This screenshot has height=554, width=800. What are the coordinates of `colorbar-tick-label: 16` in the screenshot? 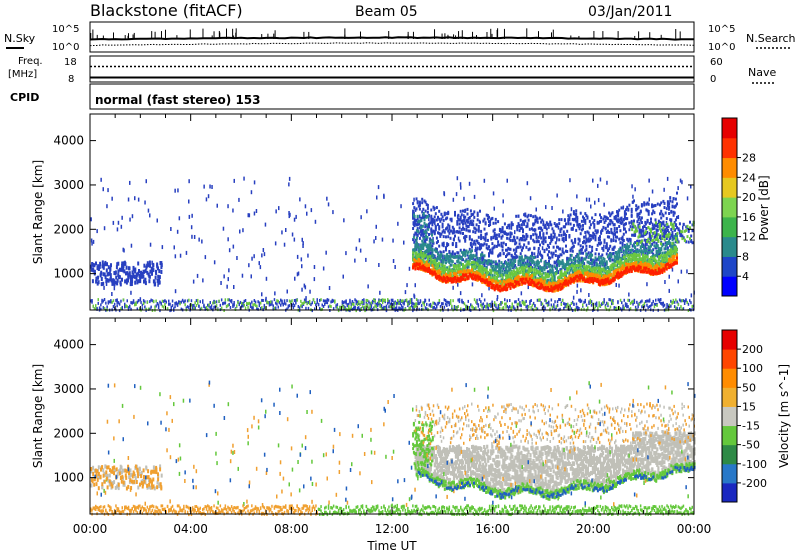 It's located at (749, 217).